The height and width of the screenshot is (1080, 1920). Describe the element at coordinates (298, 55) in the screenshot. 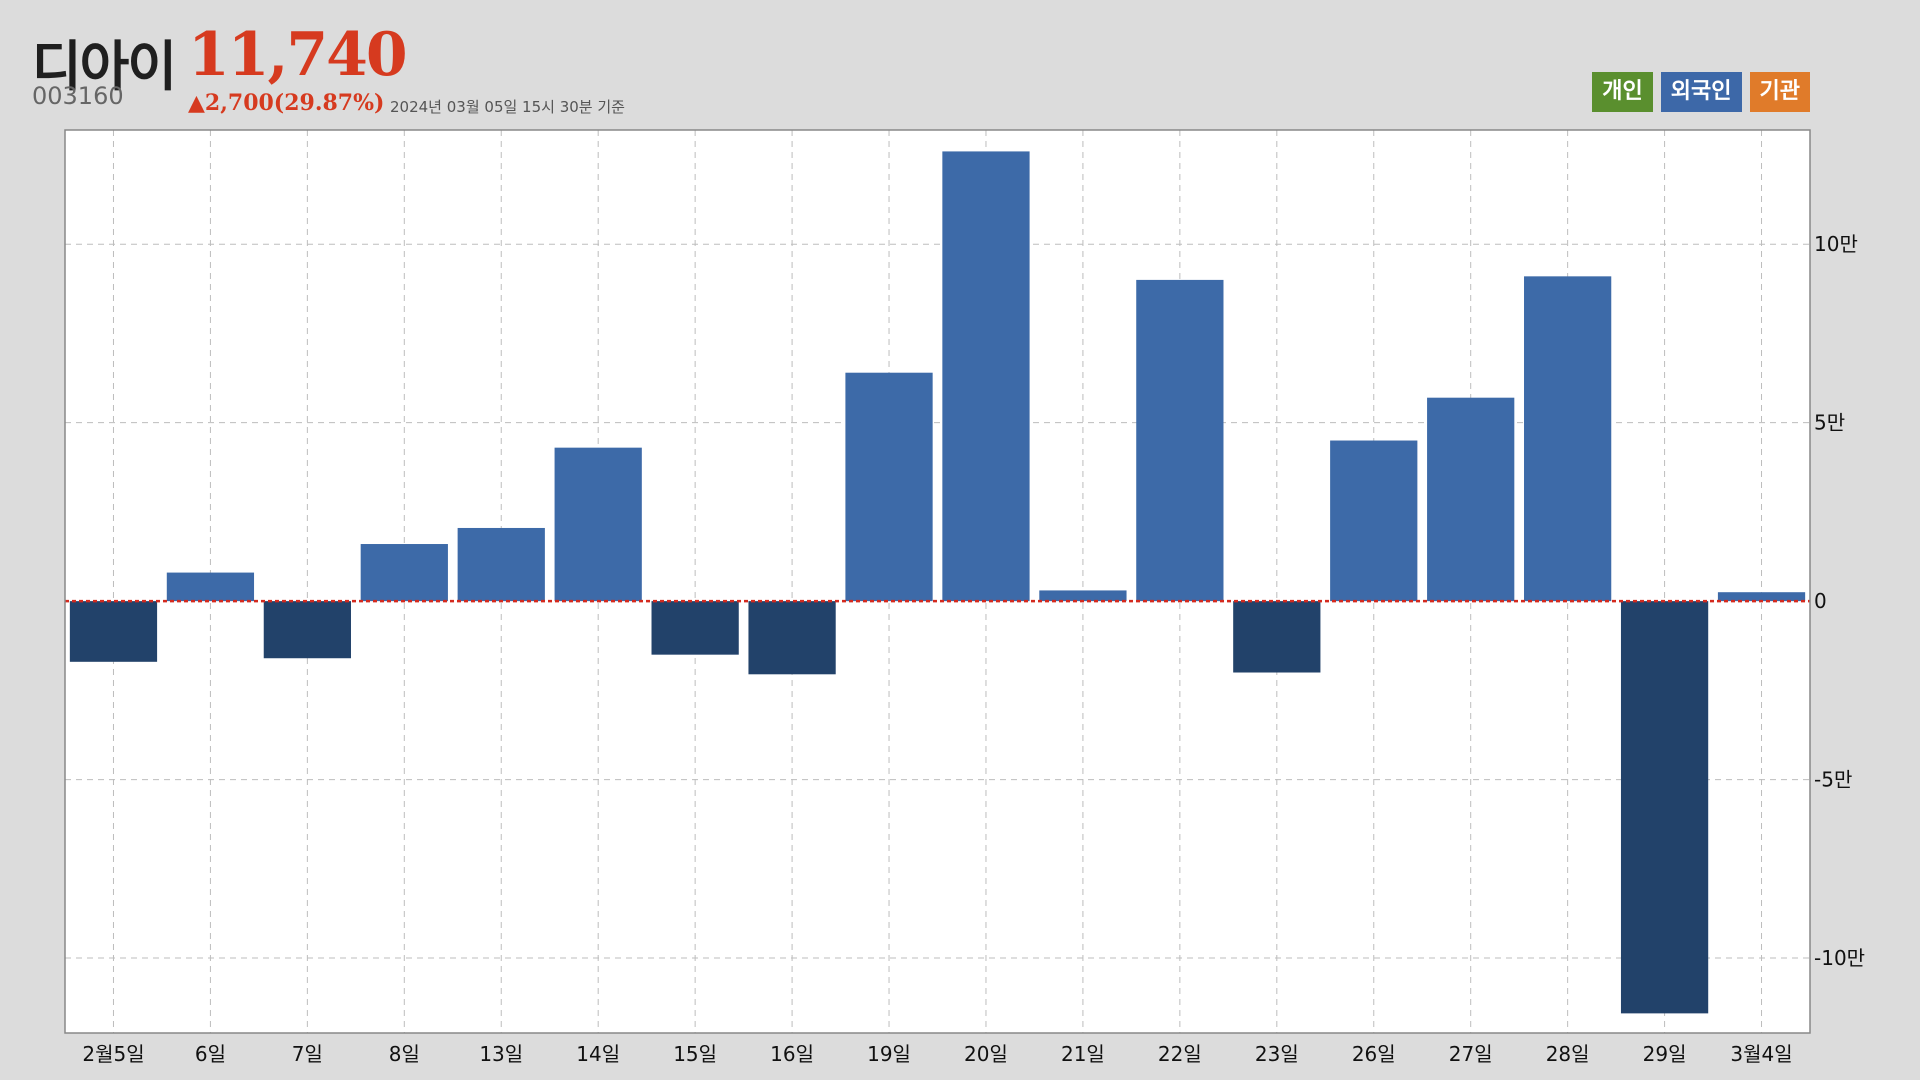

I see `stock-price: 11,740` at that location.